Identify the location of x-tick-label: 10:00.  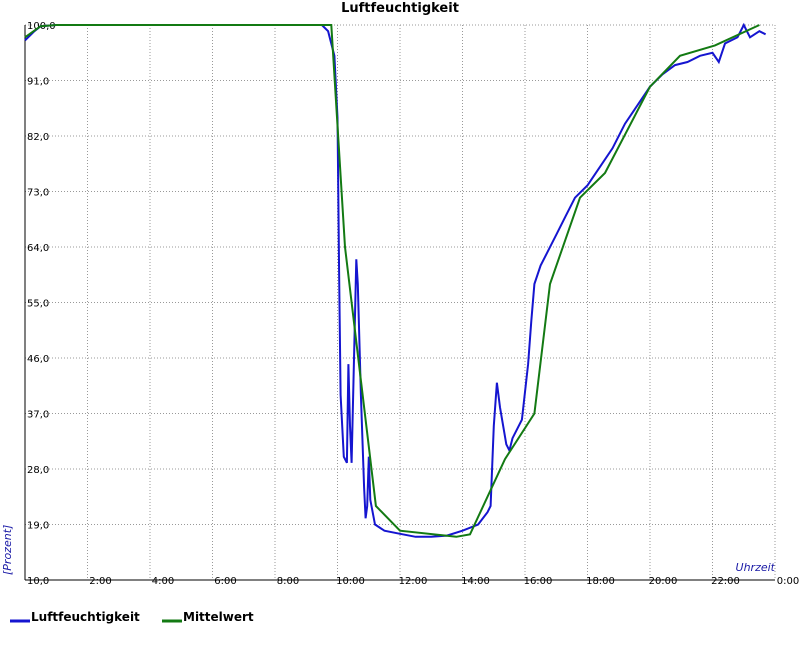
(350, 581).